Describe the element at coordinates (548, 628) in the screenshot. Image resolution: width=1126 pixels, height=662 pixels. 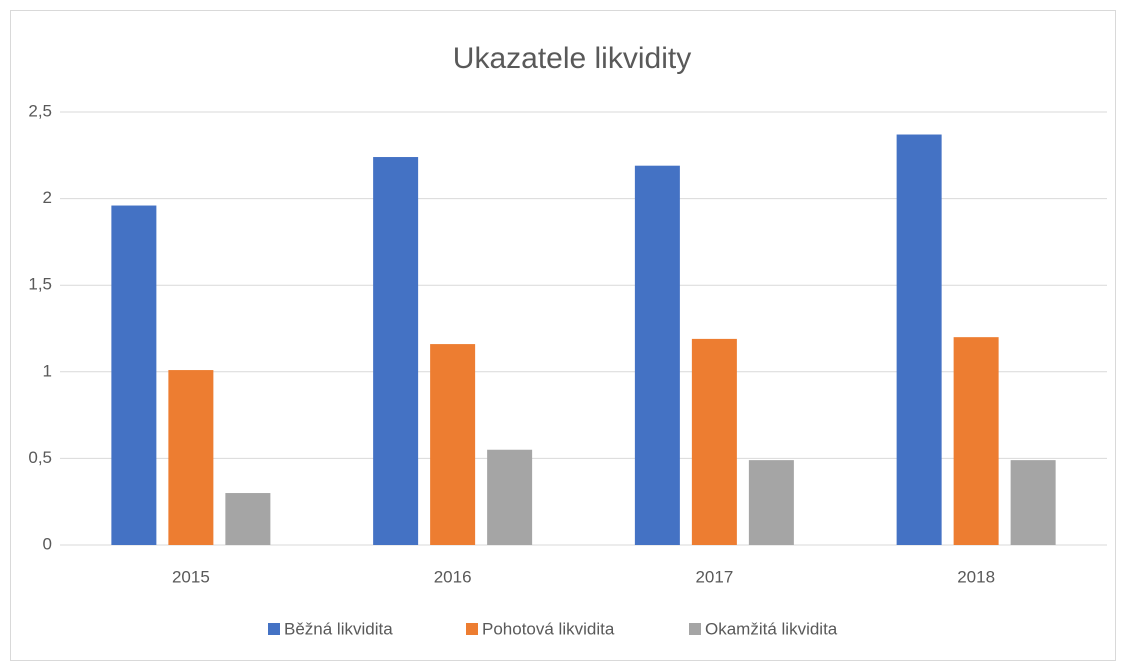
I see `legend-label: Pohotová likvidita` at that location.